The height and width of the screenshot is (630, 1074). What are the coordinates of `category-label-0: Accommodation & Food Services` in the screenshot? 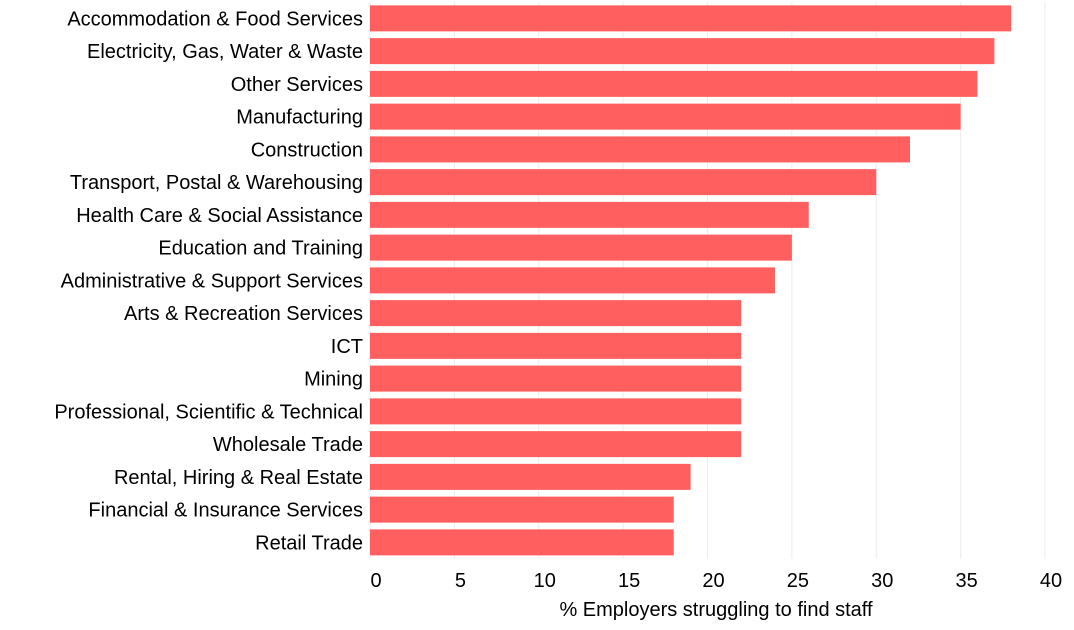 It's located at (215, 19).